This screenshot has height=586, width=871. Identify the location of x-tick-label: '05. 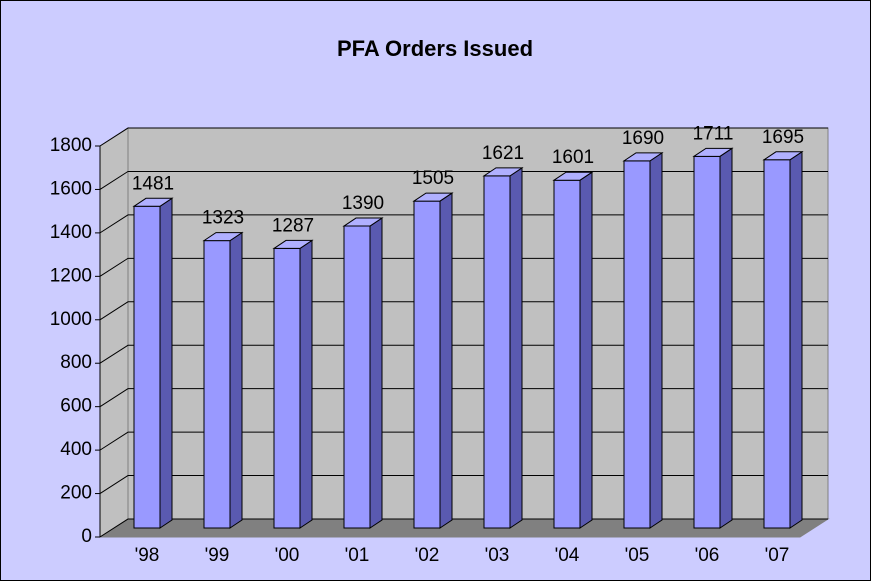
(637, 555).